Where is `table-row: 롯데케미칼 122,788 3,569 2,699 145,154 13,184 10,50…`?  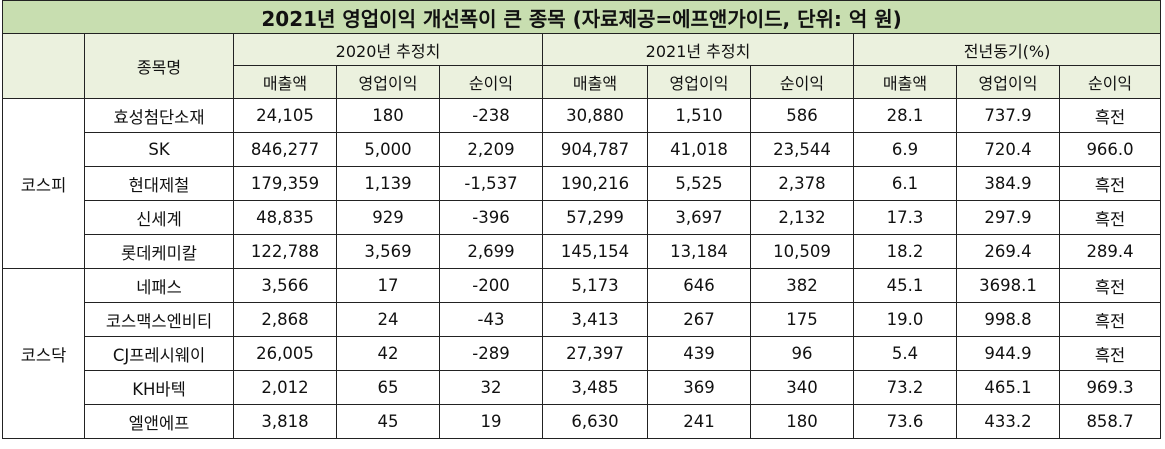 table-row: 롯데케미칼 122,788 3,569 2,699 145,154 13,184 10,50… is located at coordinates (582, 251).